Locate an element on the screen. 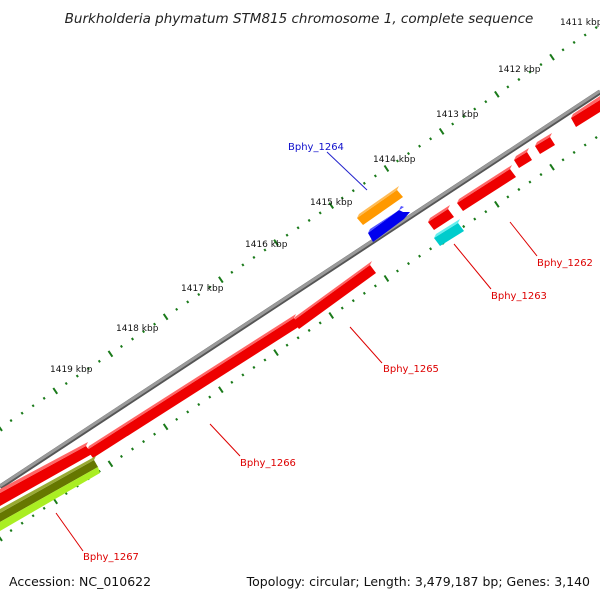  label-bphy-1263: Bphy_1263 is located at coordinates (519, 296).